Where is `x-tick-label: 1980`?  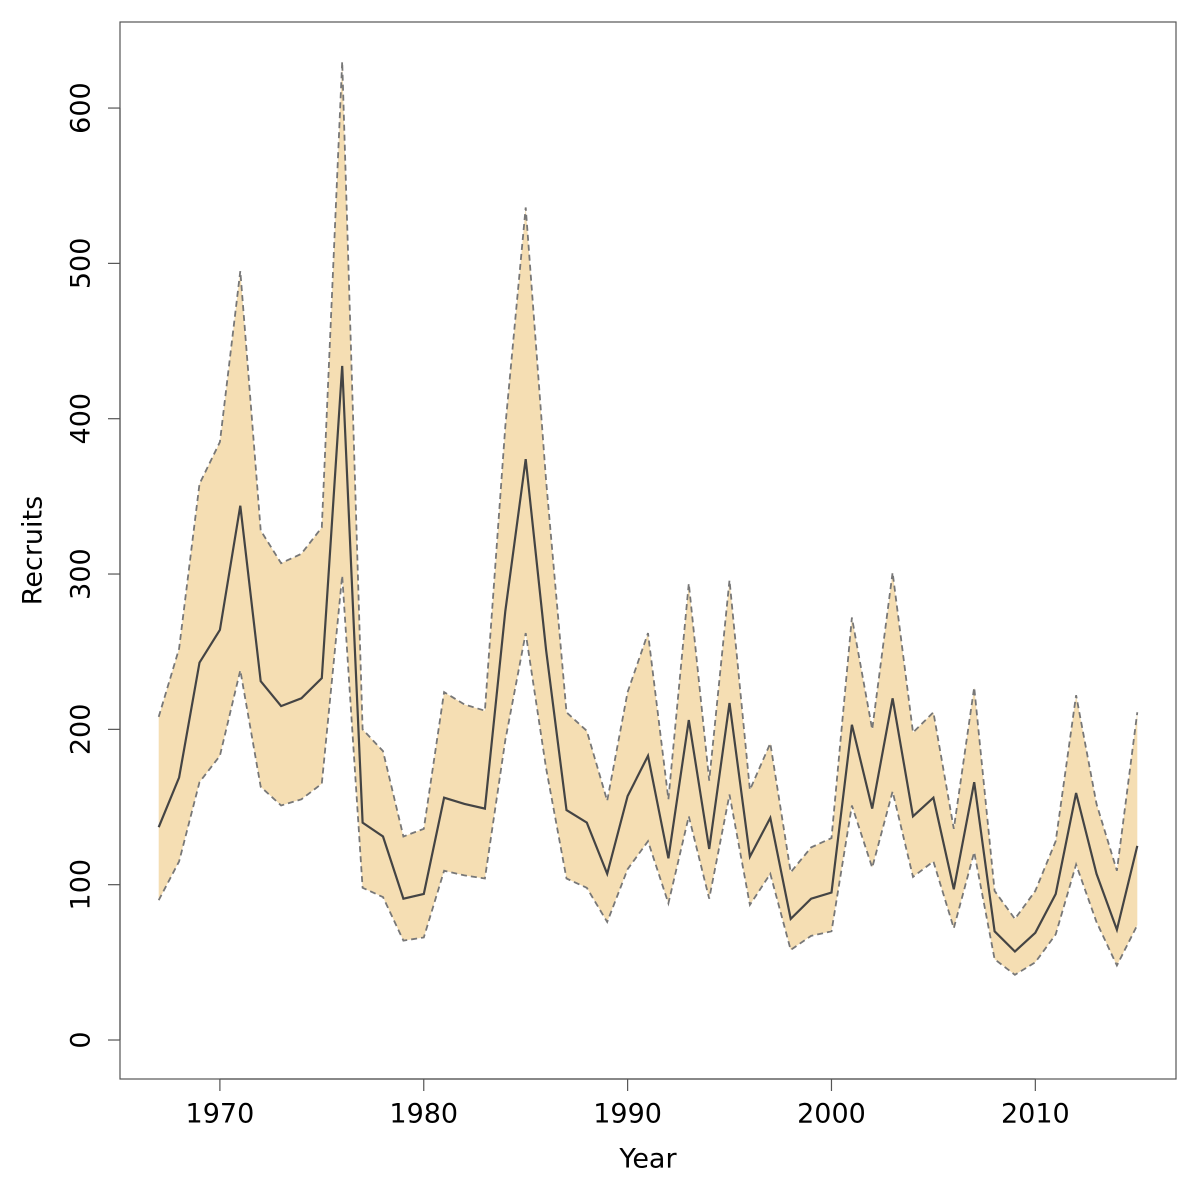
x-tick-label: 1980 is located at coordinates (423, 1114).